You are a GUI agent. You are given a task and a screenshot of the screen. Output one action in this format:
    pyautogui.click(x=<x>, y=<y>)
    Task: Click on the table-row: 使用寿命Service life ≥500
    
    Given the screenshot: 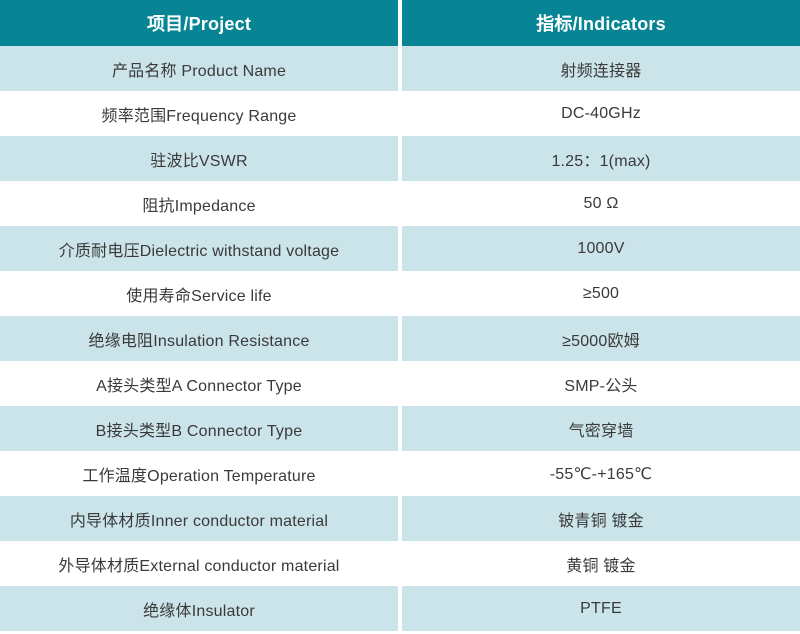 What is the action you would take?
    pyautogui.click(x=400, y=293)
    